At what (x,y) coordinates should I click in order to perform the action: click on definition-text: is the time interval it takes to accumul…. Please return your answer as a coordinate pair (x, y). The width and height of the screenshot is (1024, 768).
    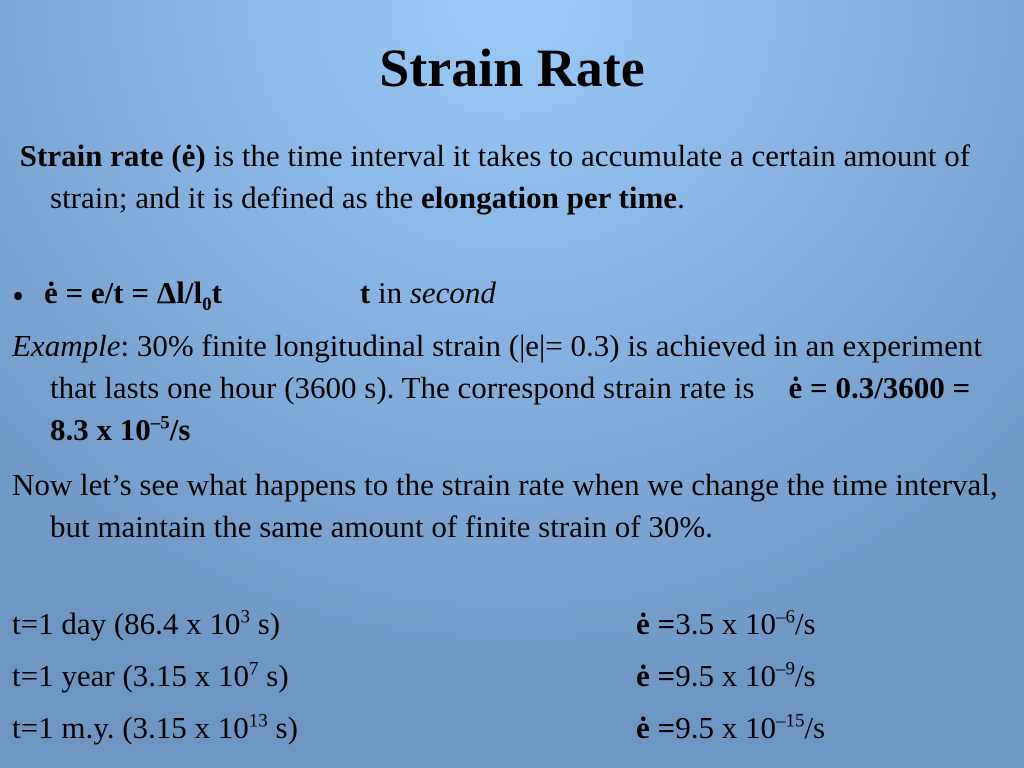
    Looking at the image, I should click on (510, 176).